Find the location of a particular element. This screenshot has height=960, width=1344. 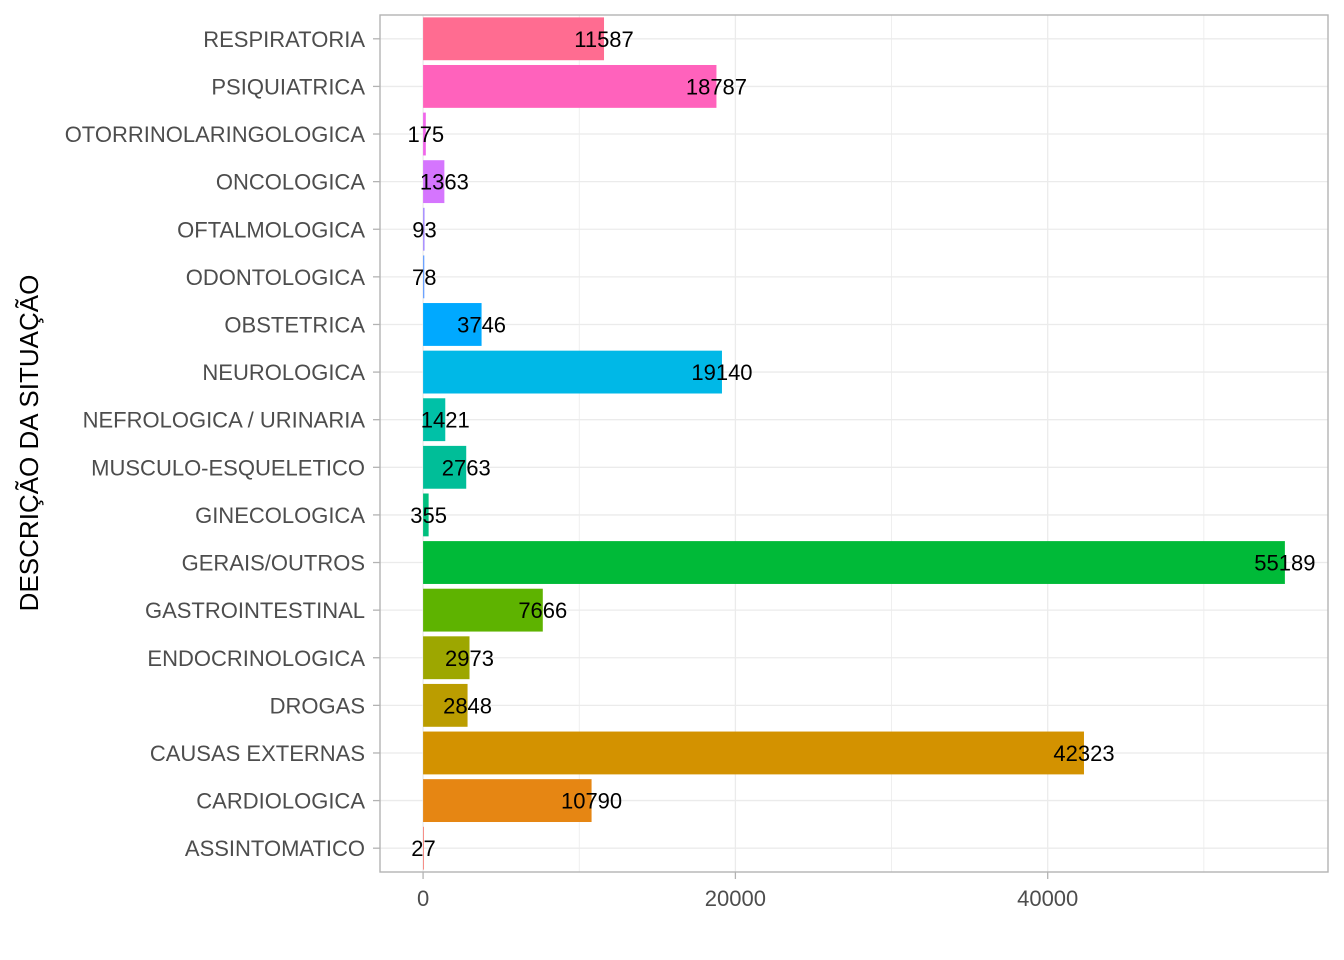

x-tick-label: 0 is located at coordinates (423, 898).